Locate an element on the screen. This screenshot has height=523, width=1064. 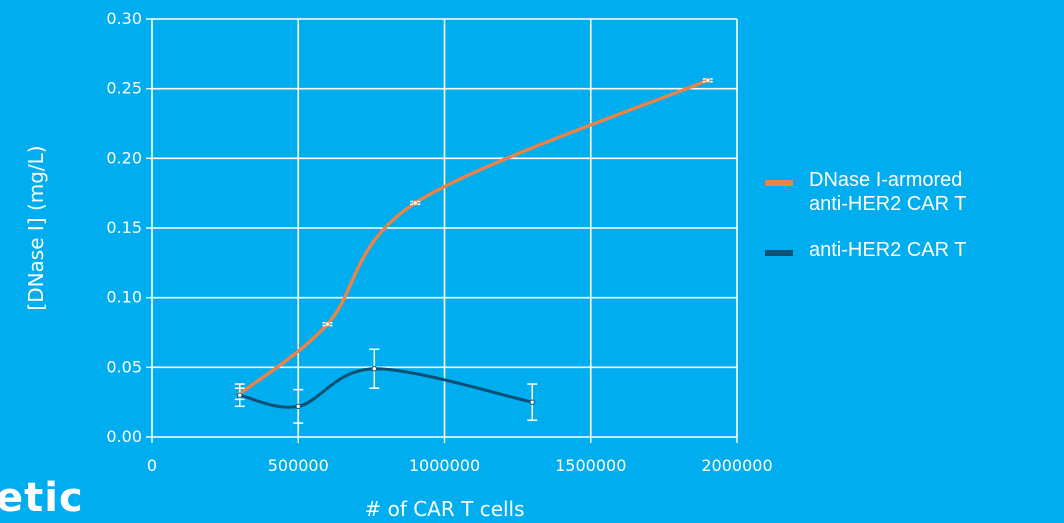
y-tick-label: 0.25 is located at coordinates (124, 88).